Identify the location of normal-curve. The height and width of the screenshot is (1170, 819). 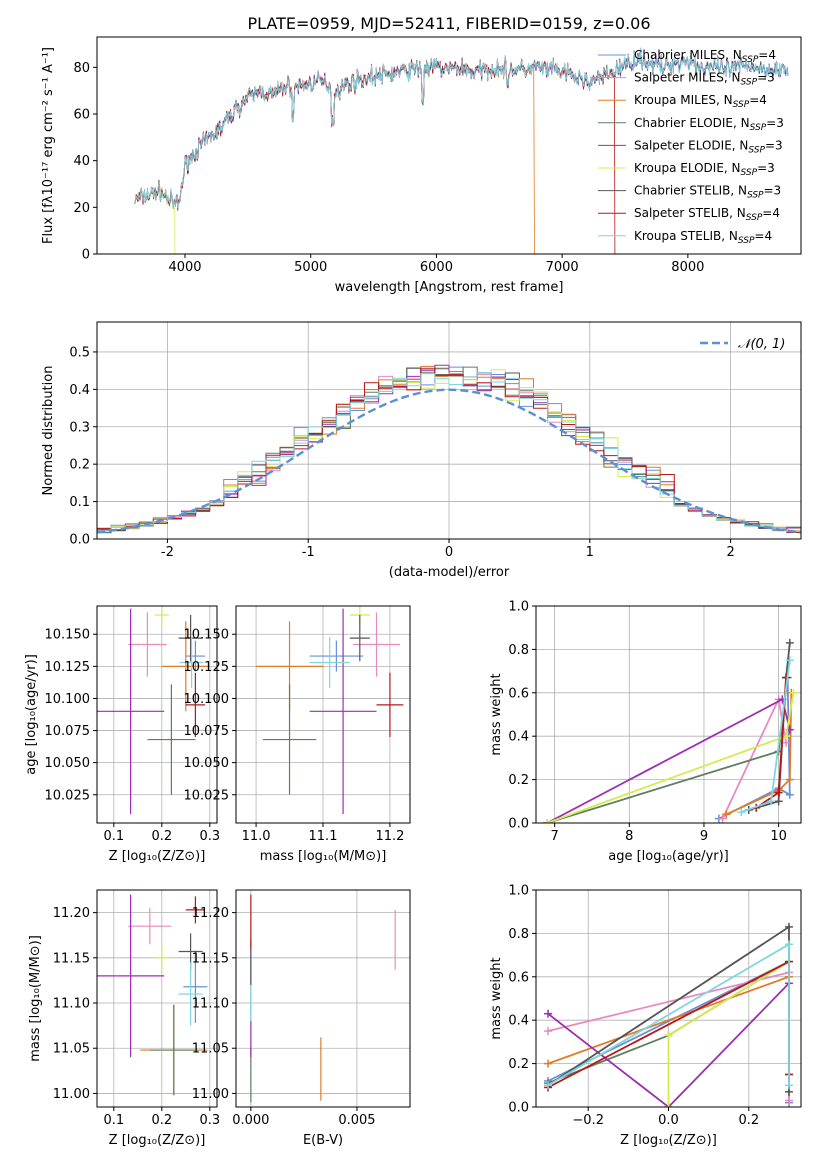
(449, 461).